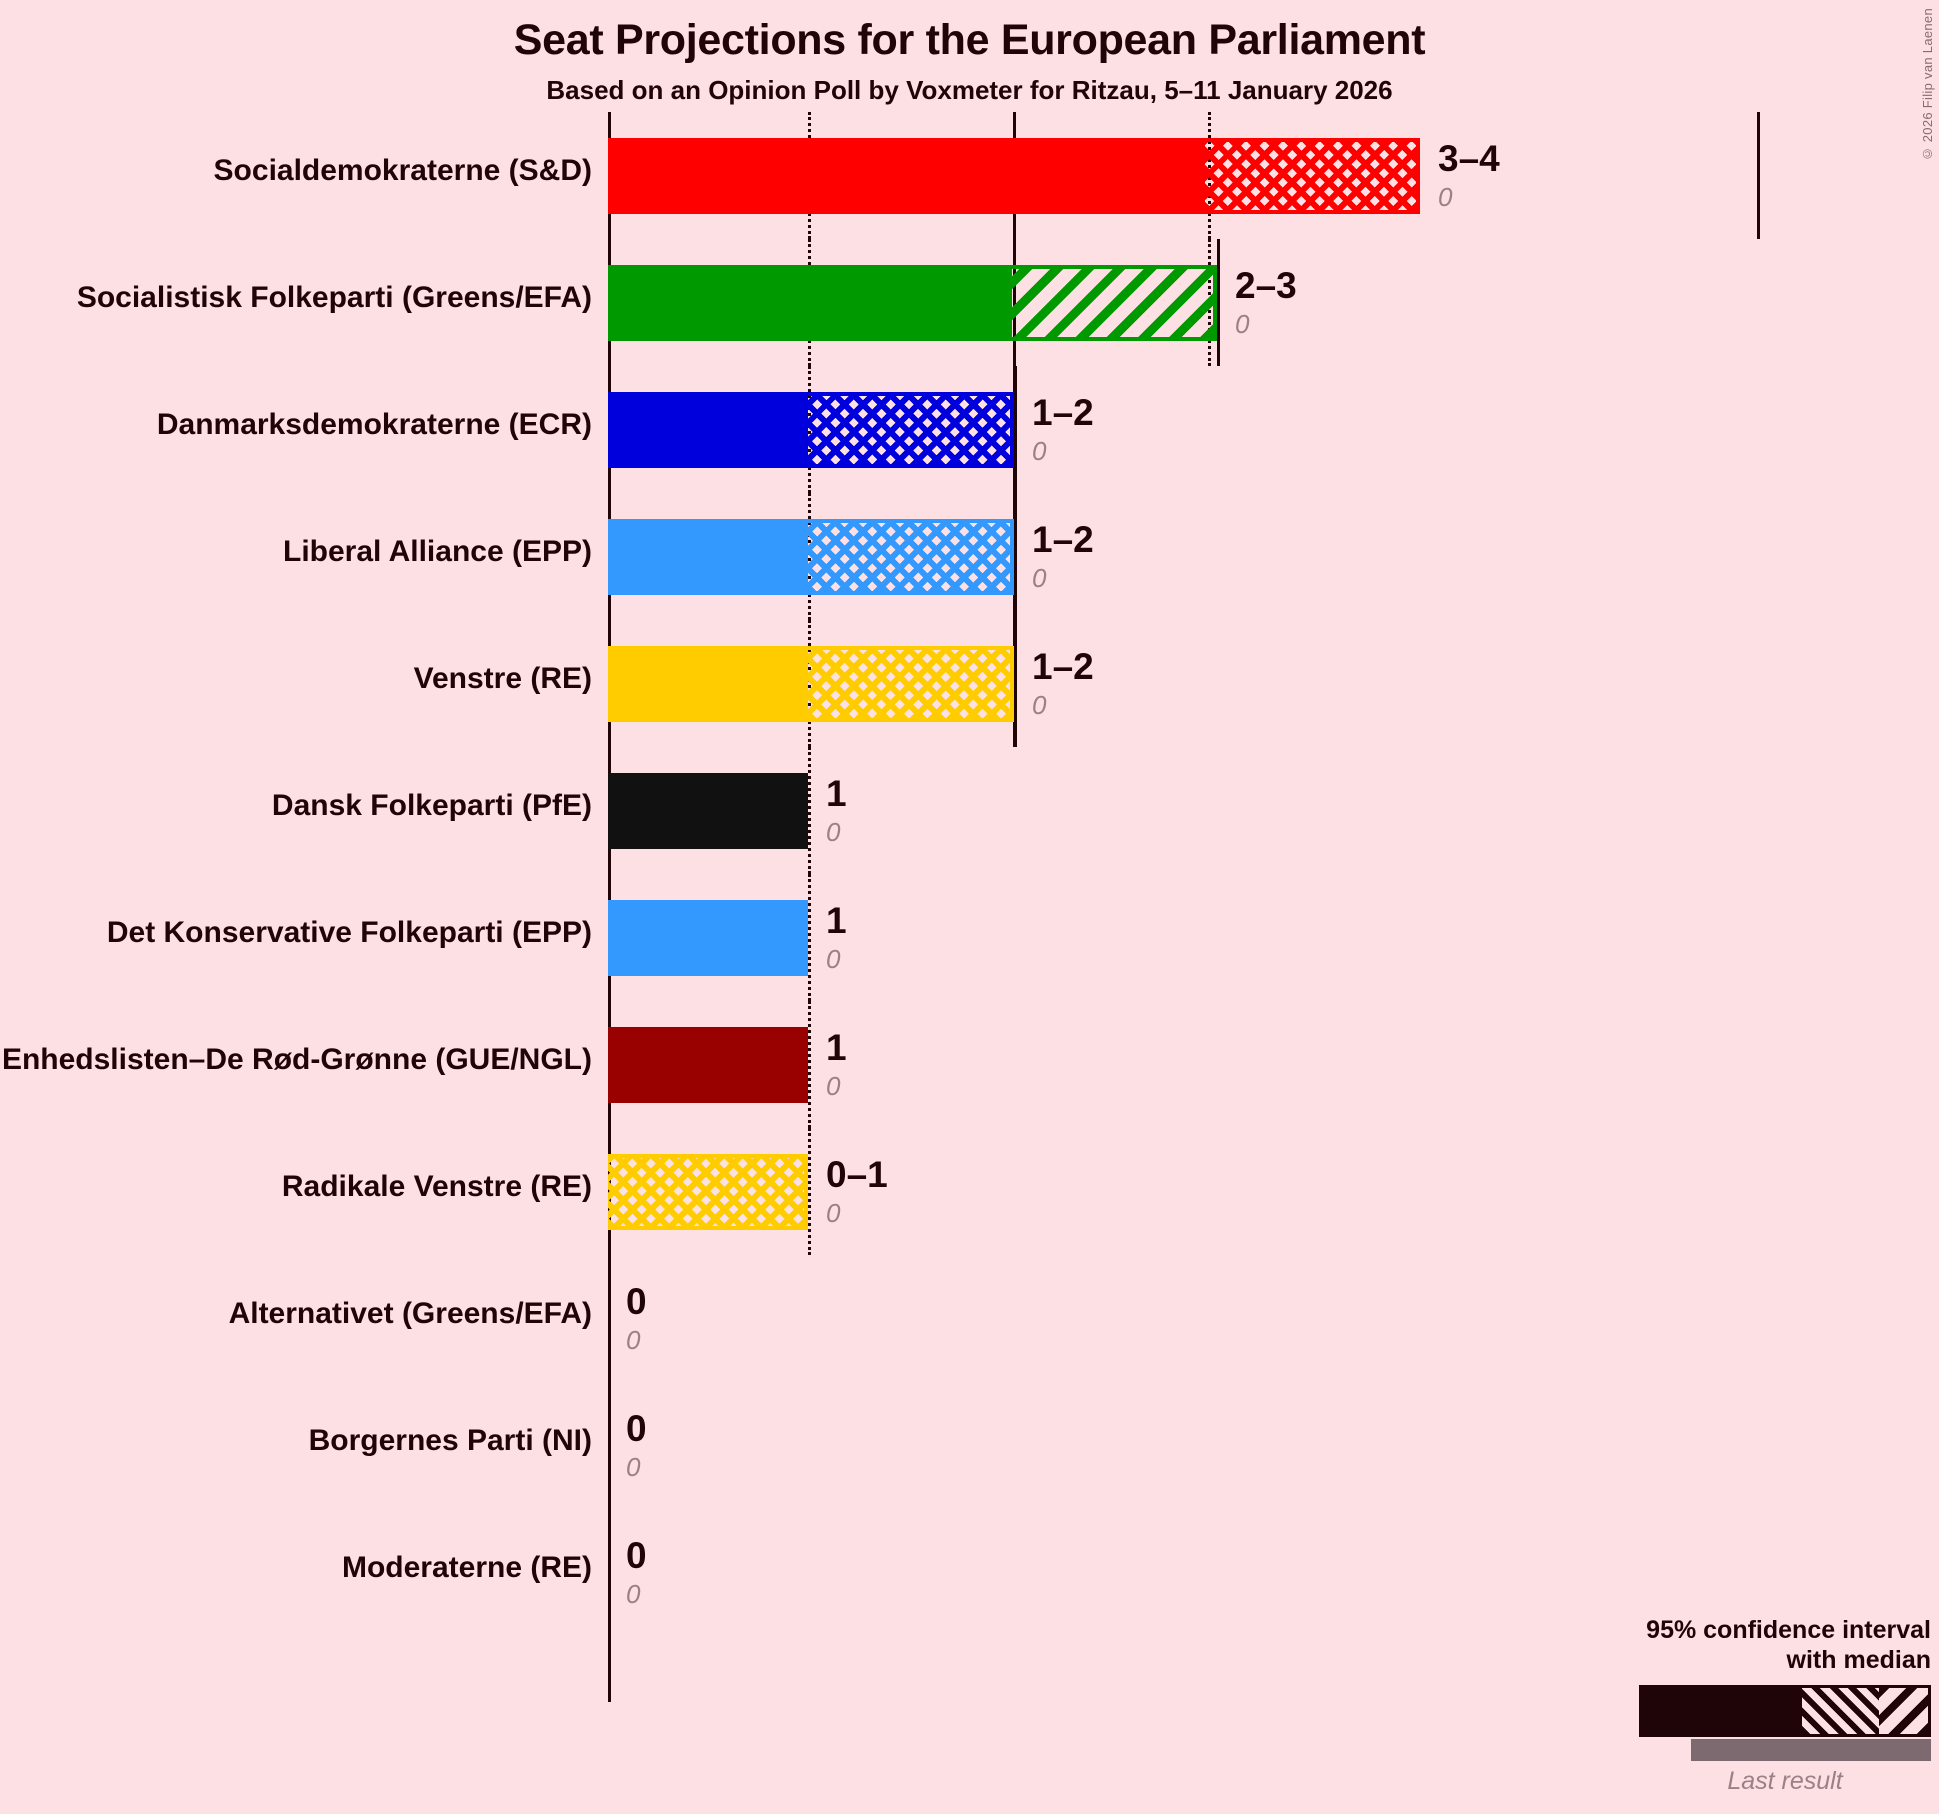  Describe the element at coordinates (1858, 1660) in the screenshot. I see `legend-line-2: with median` at that location.